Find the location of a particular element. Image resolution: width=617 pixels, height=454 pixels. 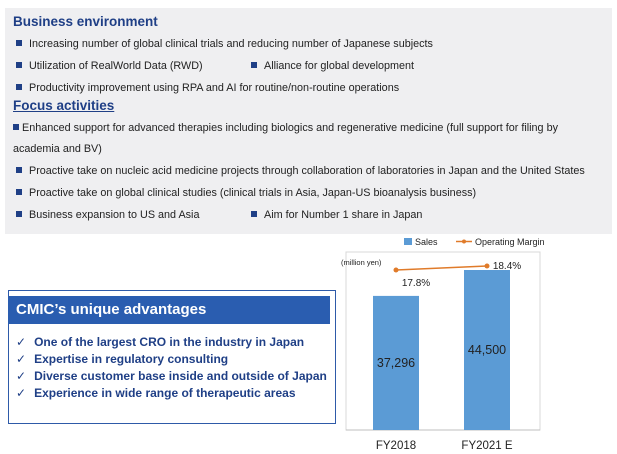

sales-data-label: 37,296 is located at coordinates (396, 363).